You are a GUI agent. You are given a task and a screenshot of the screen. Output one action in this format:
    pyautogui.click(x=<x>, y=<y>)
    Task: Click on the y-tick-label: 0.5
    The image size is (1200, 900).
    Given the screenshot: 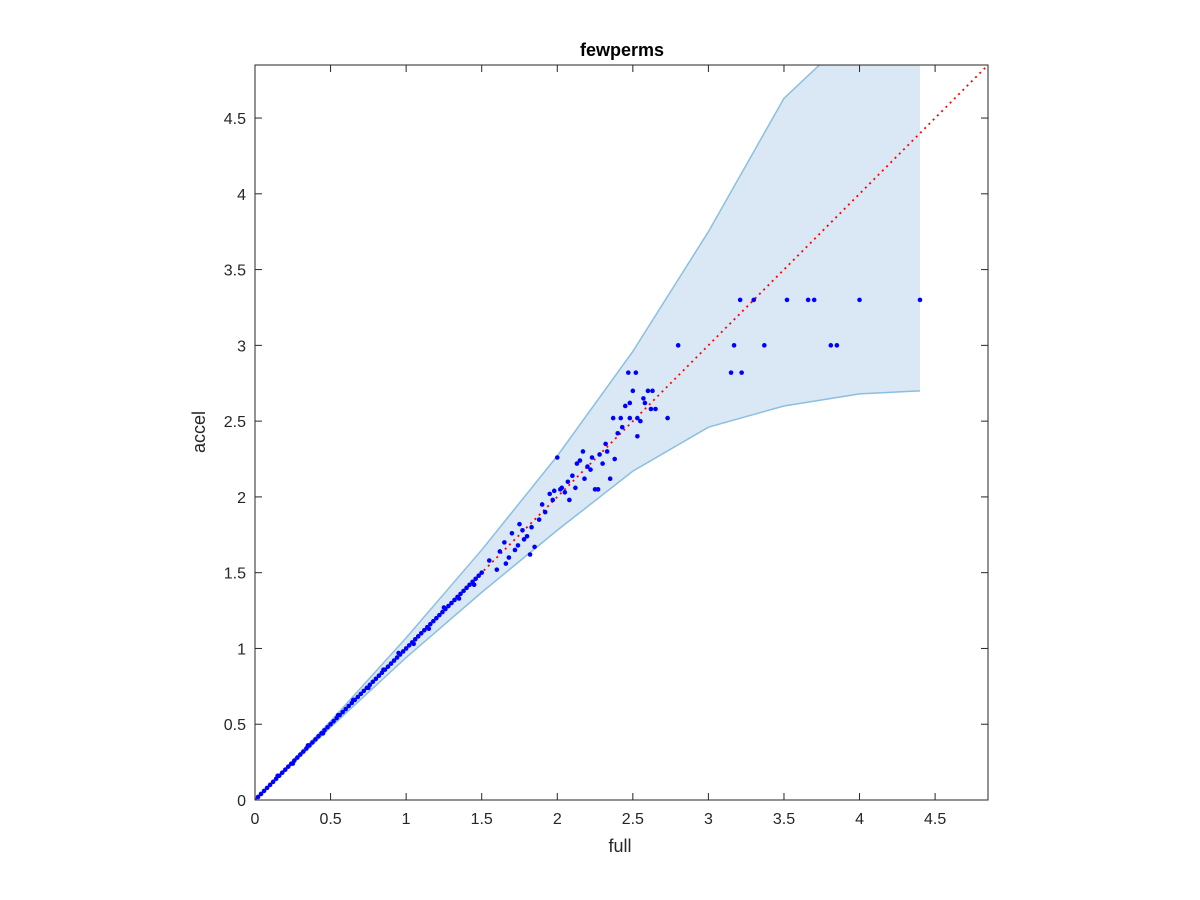 What is the action you would take?
    pyautogui.click(x=235, y=725)
    